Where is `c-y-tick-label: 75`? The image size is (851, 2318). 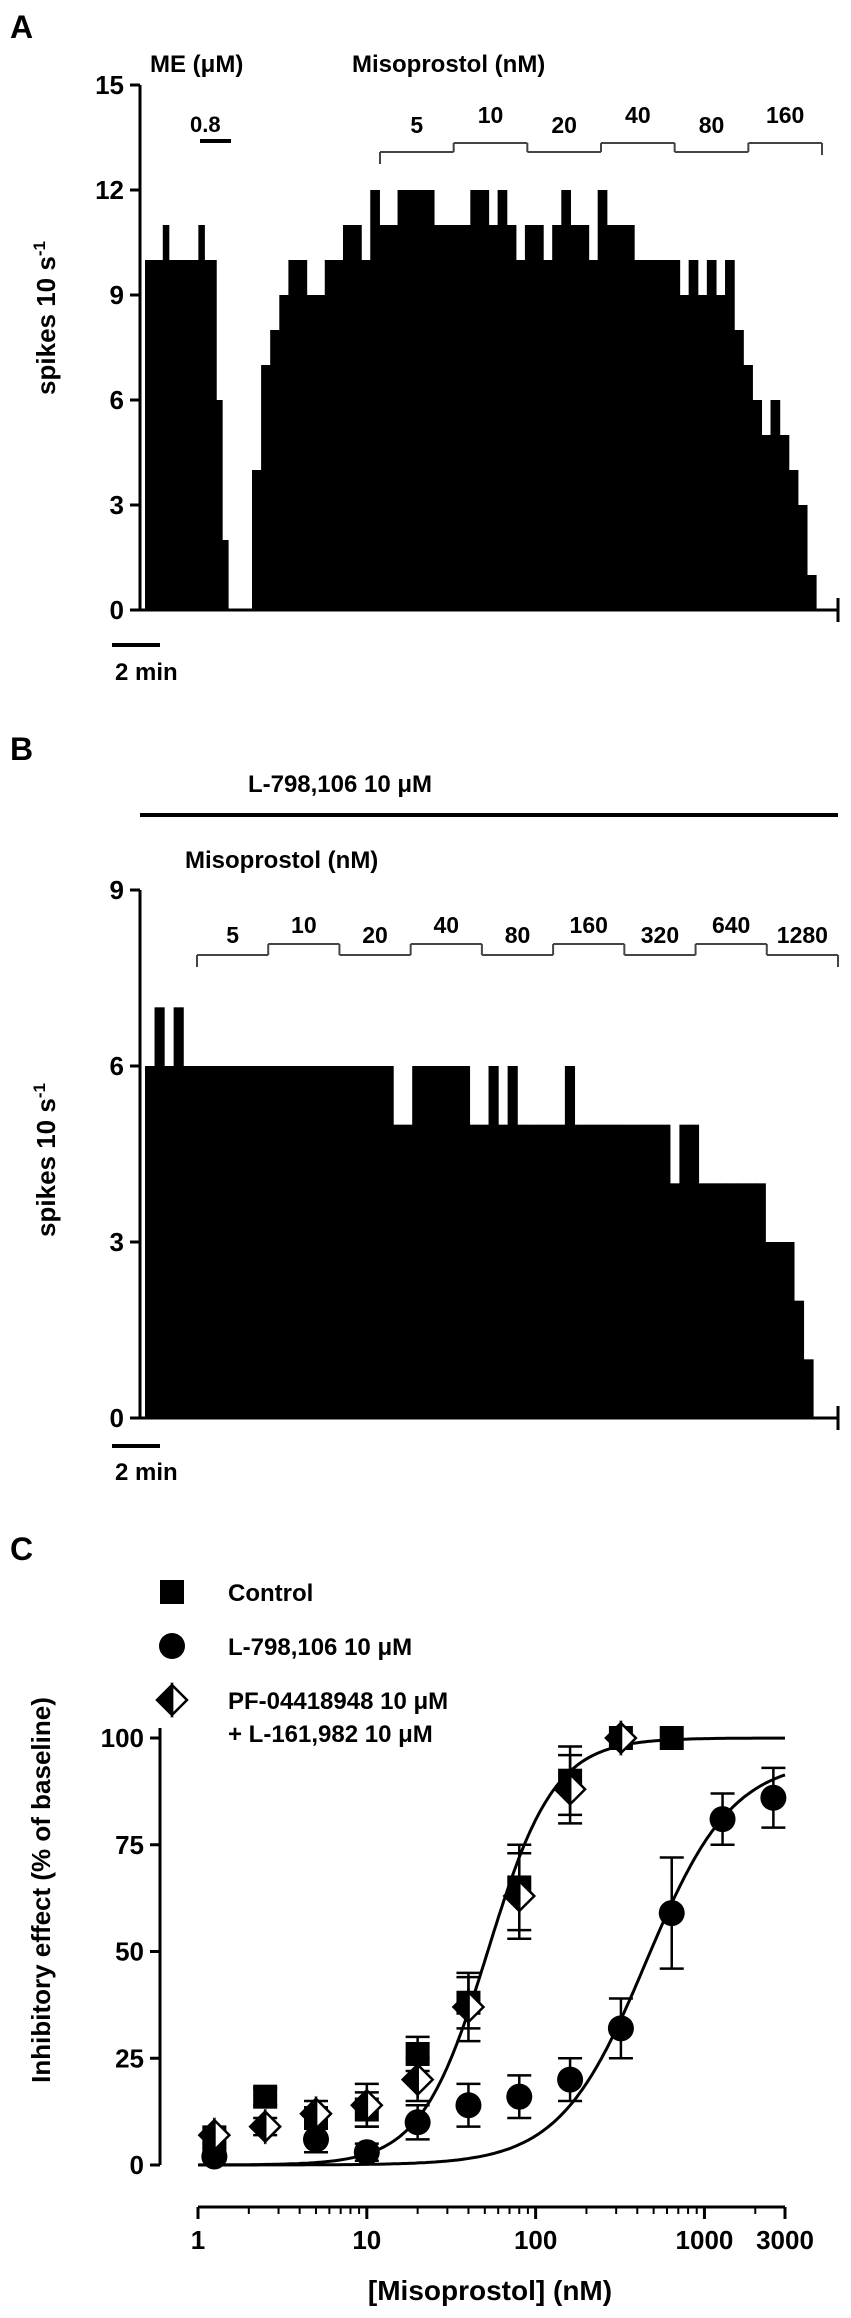 c-y-tick-label: 75 is located at coordinates (129, 1845).